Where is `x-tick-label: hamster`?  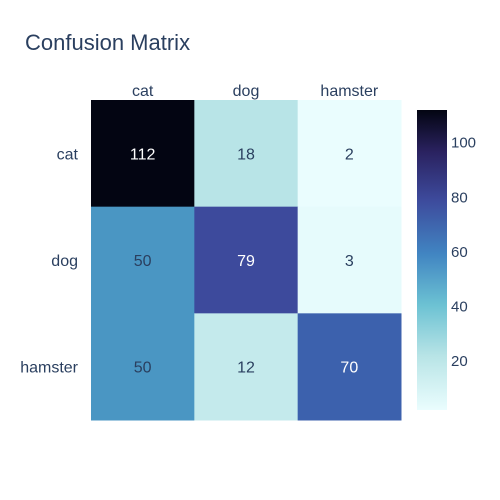 x-tick-label: hamster is located at coordinates (349, 91).